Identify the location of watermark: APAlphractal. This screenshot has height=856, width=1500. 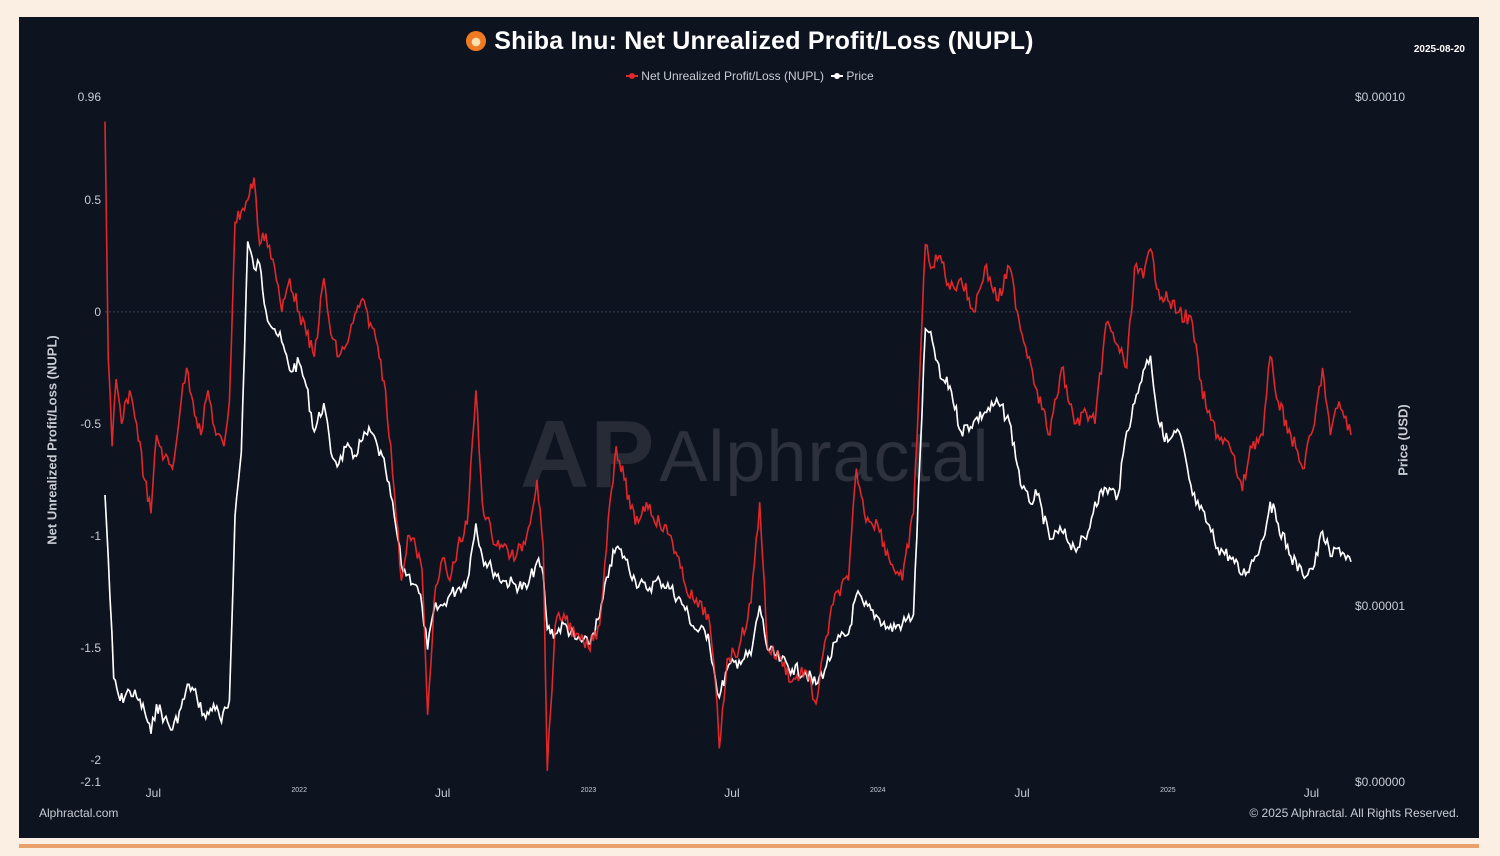
(755, 455).